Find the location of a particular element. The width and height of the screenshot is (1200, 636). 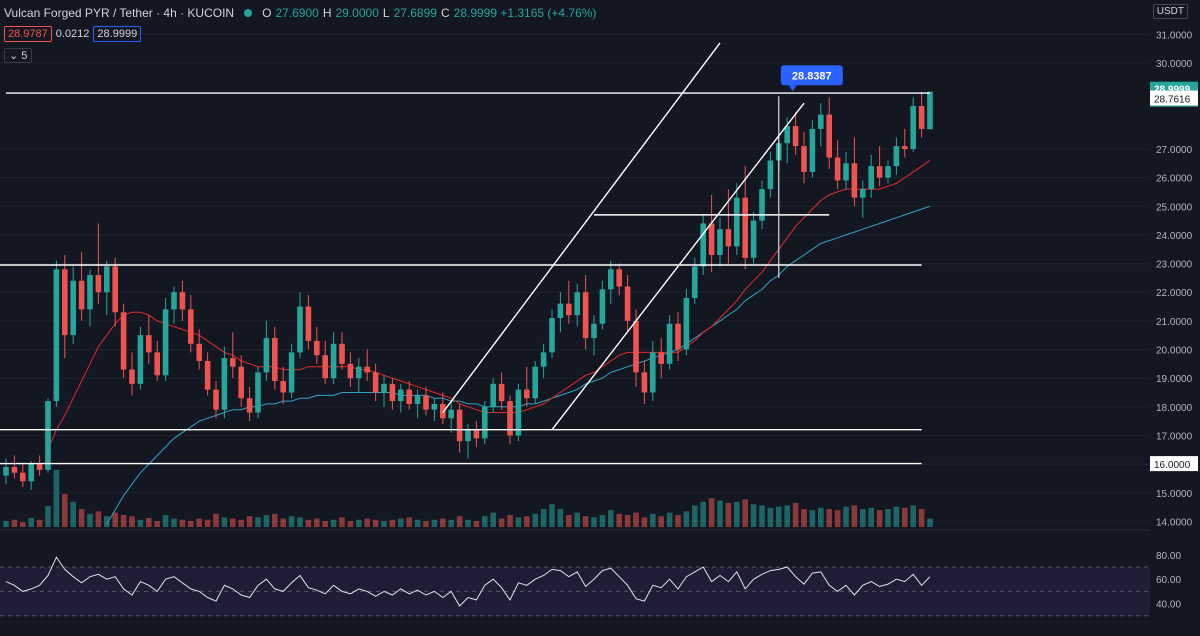

symbol-title: Vulcan Forged PYR / Tether · 4h · KUCOIN is located at coordinates (119, 13).